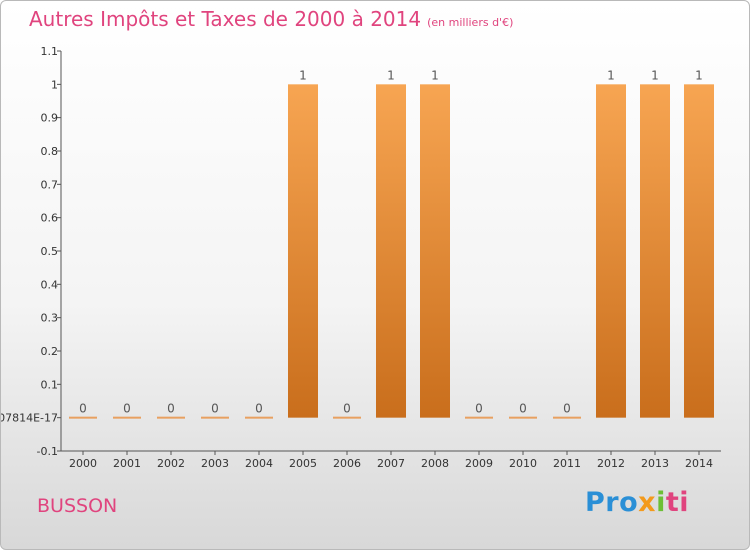 This screenshot has height=550, width=750. What do you see at coordinates (699, 463) in the screenshot?
I see `x-tick-label: 2014` at bounding box center [699, 463].